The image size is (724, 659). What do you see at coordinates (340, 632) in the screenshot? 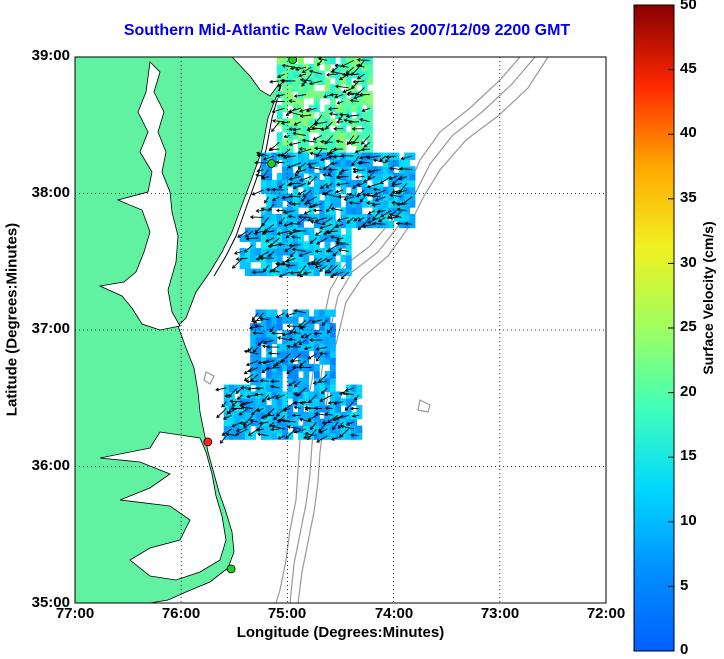
I see `x-axis-label: Longitude (Degrees:Minutes)` at bounding box center [340, 632].